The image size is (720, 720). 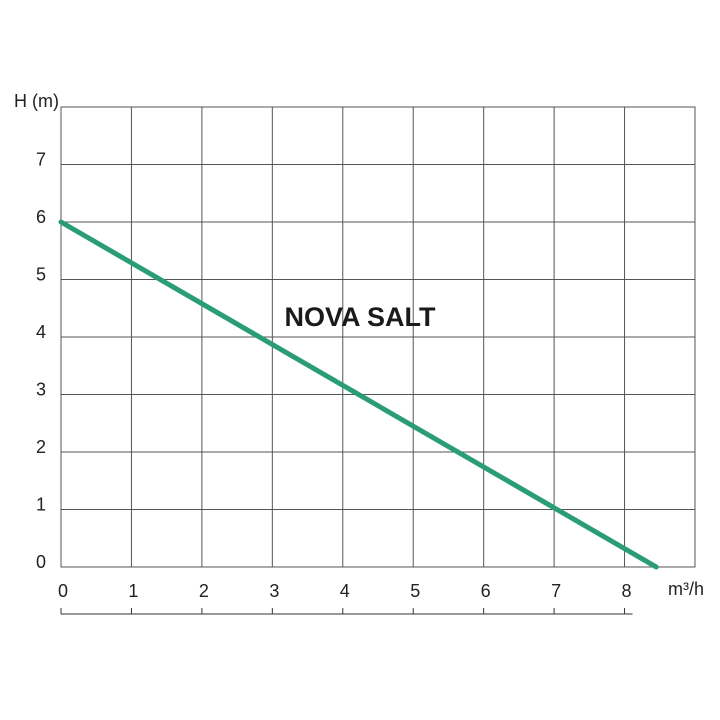 I want to click on y-tick-label: 7, so click(x=41, y=159).